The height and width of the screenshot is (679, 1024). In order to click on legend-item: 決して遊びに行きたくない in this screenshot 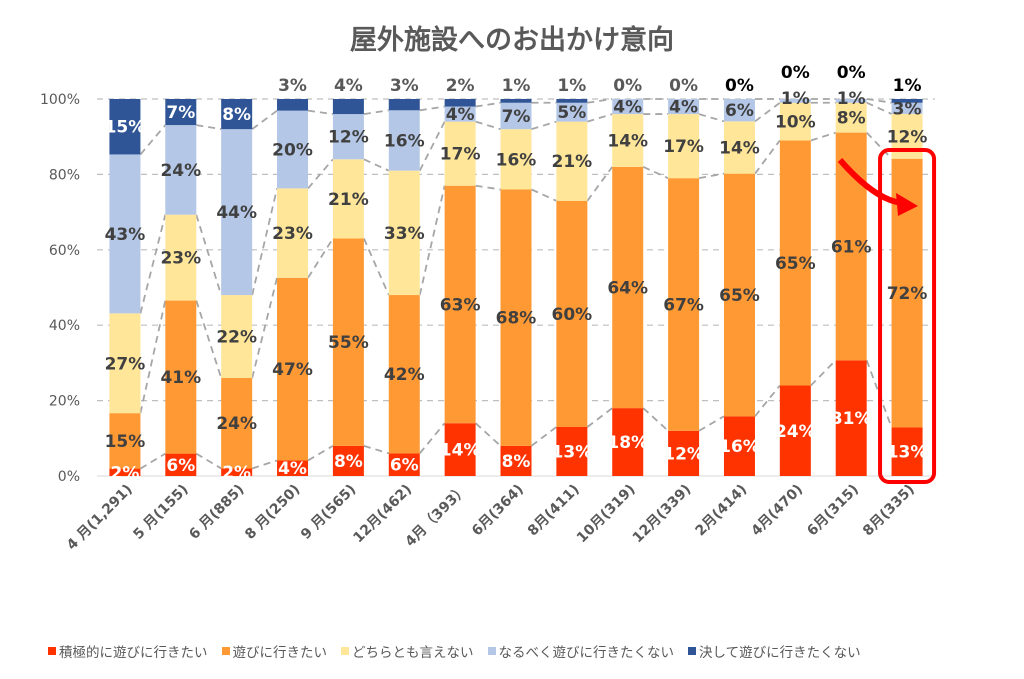, I will do `click(774, 651)`.